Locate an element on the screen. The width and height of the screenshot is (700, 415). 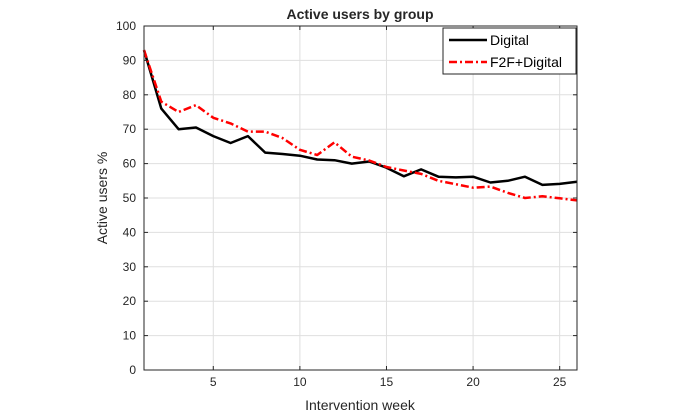
y-axis-label: Active users % is located at coordinates (102, 198).